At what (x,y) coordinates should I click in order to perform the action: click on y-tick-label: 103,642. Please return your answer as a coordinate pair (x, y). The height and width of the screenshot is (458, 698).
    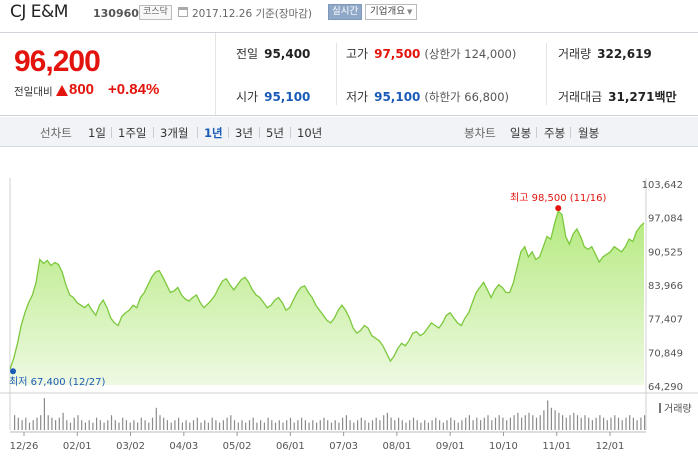
    Looking at the image, I should click on (662, 185).